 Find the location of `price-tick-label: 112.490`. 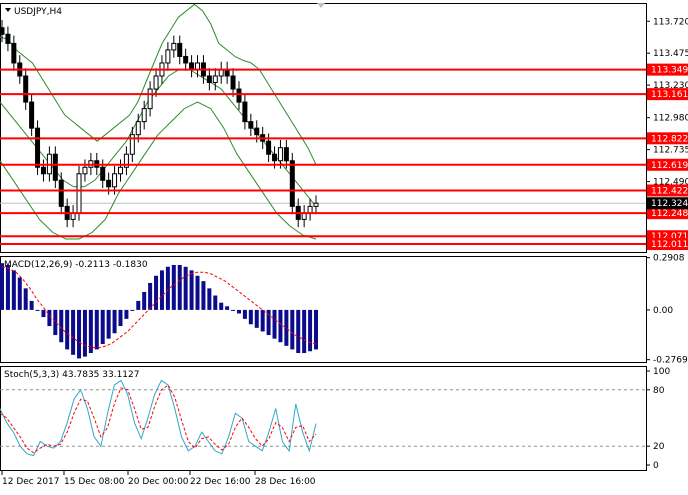

price-tick-label: 112.490 is located at coordinates (670, 183).